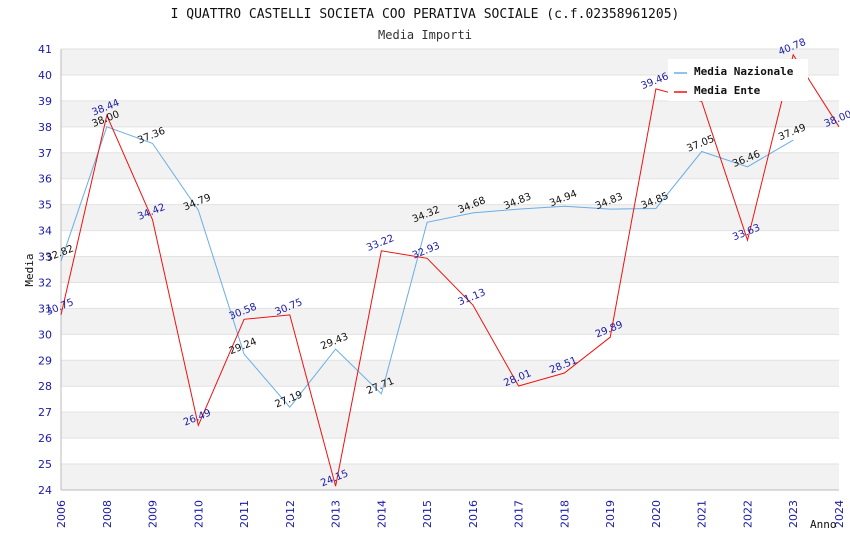  Describe the element at coordinates (727, 90) in the screenshot. I see `legend-label-media-ente: Media Ente` at that location.